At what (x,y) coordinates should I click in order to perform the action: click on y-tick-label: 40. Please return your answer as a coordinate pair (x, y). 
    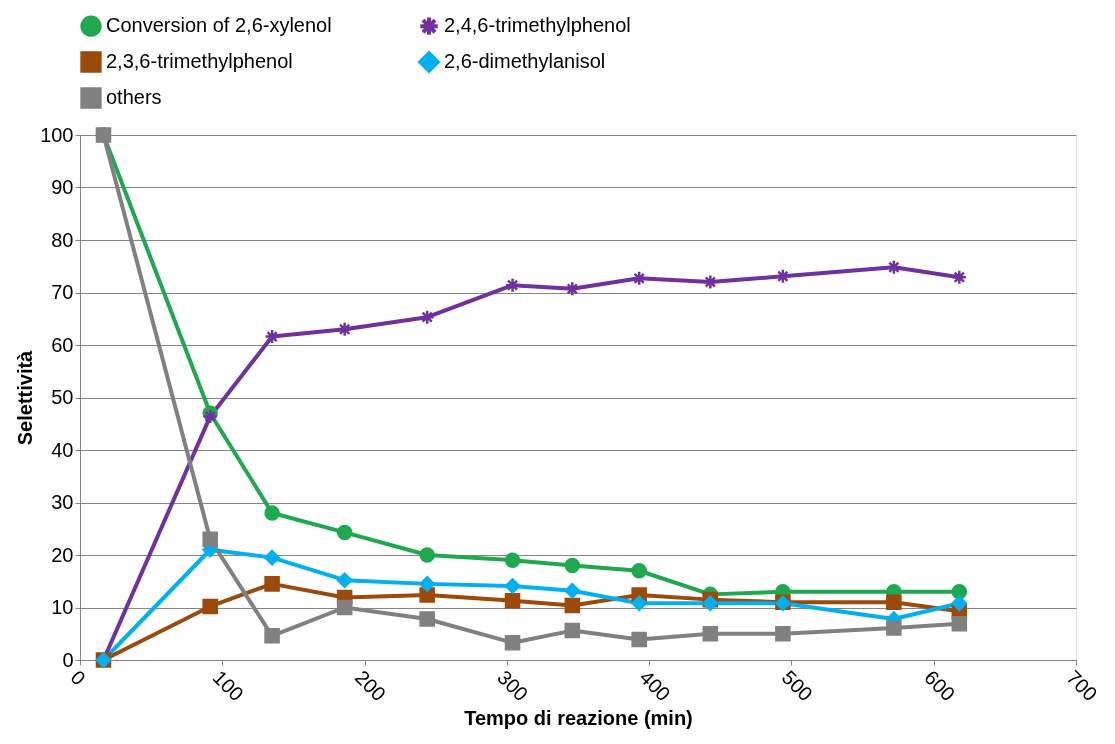
    Looking at the image, I should click on (62, 449).